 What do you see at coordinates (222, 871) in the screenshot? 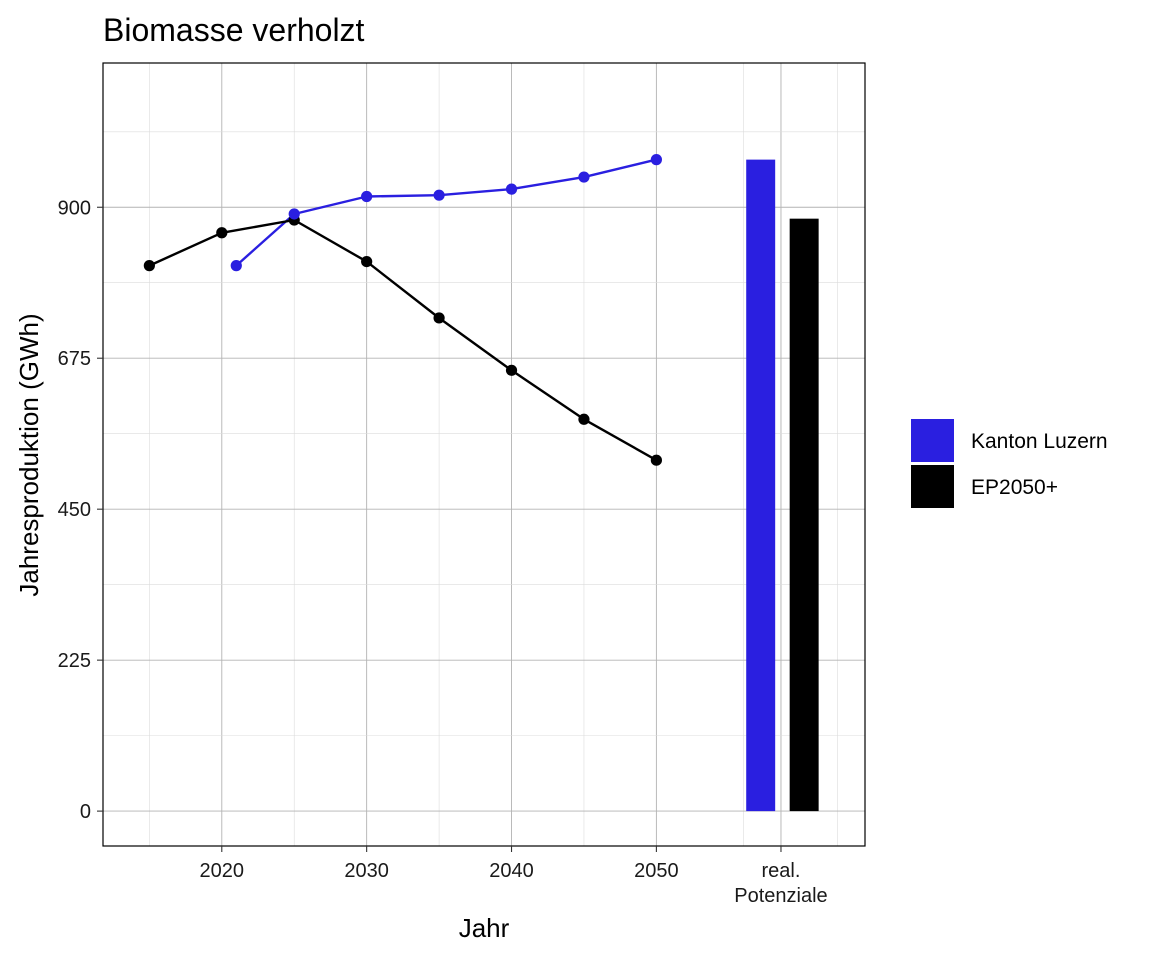
I see `x-tick-label: 2020` at bounding box center [222, 871].